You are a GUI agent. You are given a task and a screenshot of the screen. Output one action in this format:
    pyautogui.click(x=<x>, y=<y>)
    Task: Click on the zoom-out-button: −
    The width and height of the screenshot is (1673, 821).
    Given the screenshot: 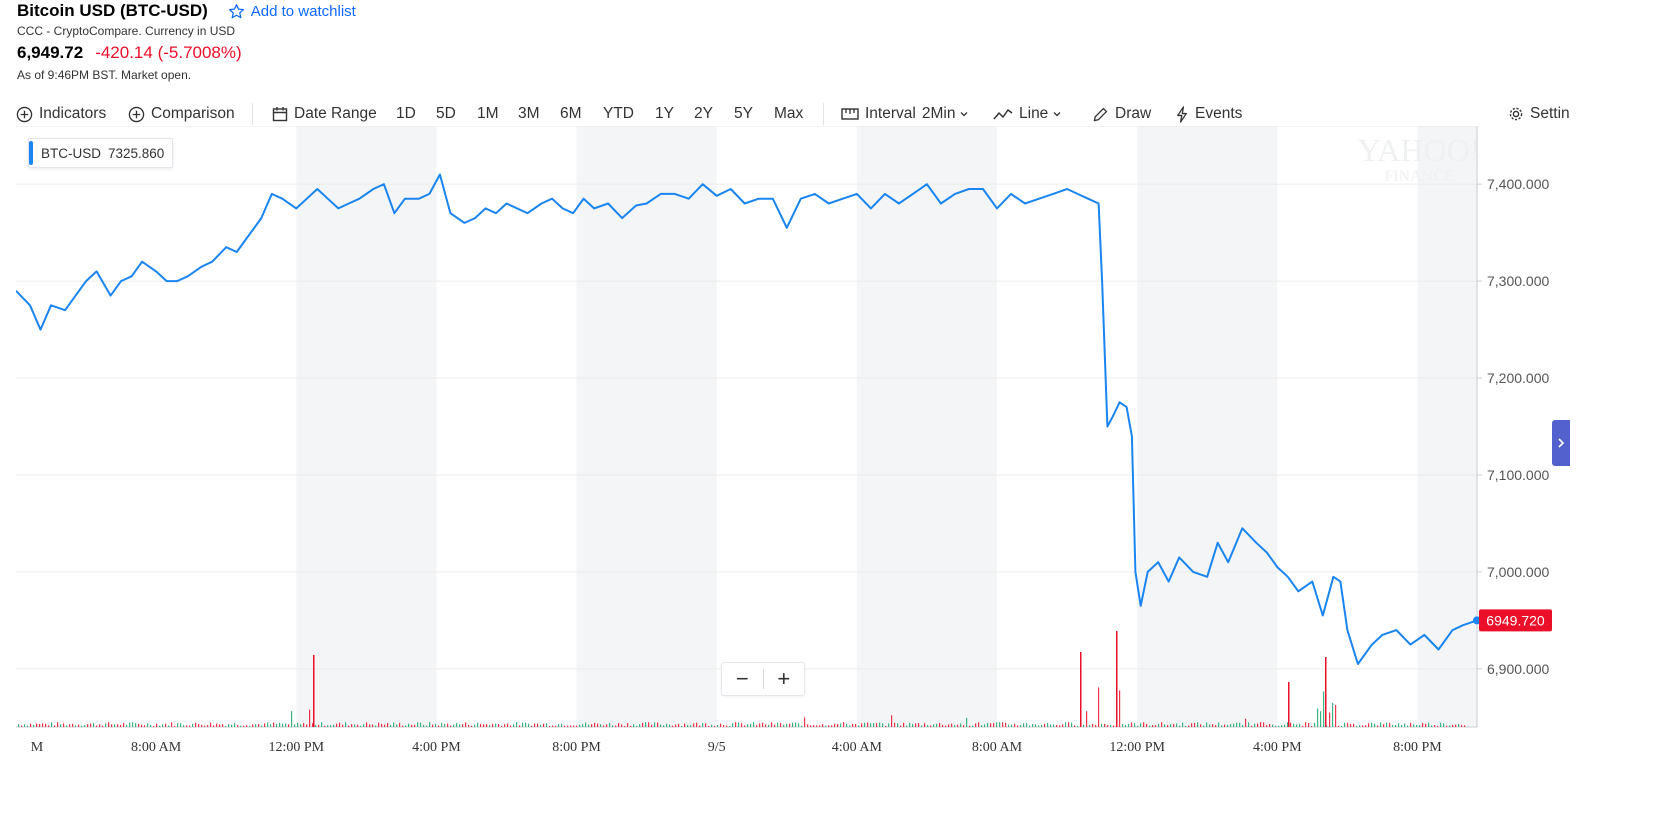 What is the action you would take?
    pyautogui.click(x=742, y=678)
    